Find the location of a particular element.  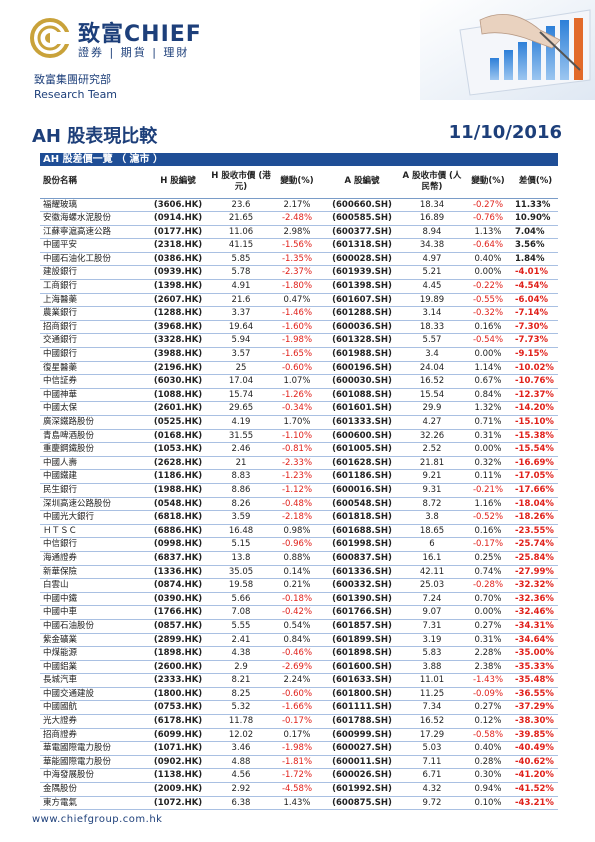

research-team: 致富集團研究部 Research Team is located at coordinates (75, 87).